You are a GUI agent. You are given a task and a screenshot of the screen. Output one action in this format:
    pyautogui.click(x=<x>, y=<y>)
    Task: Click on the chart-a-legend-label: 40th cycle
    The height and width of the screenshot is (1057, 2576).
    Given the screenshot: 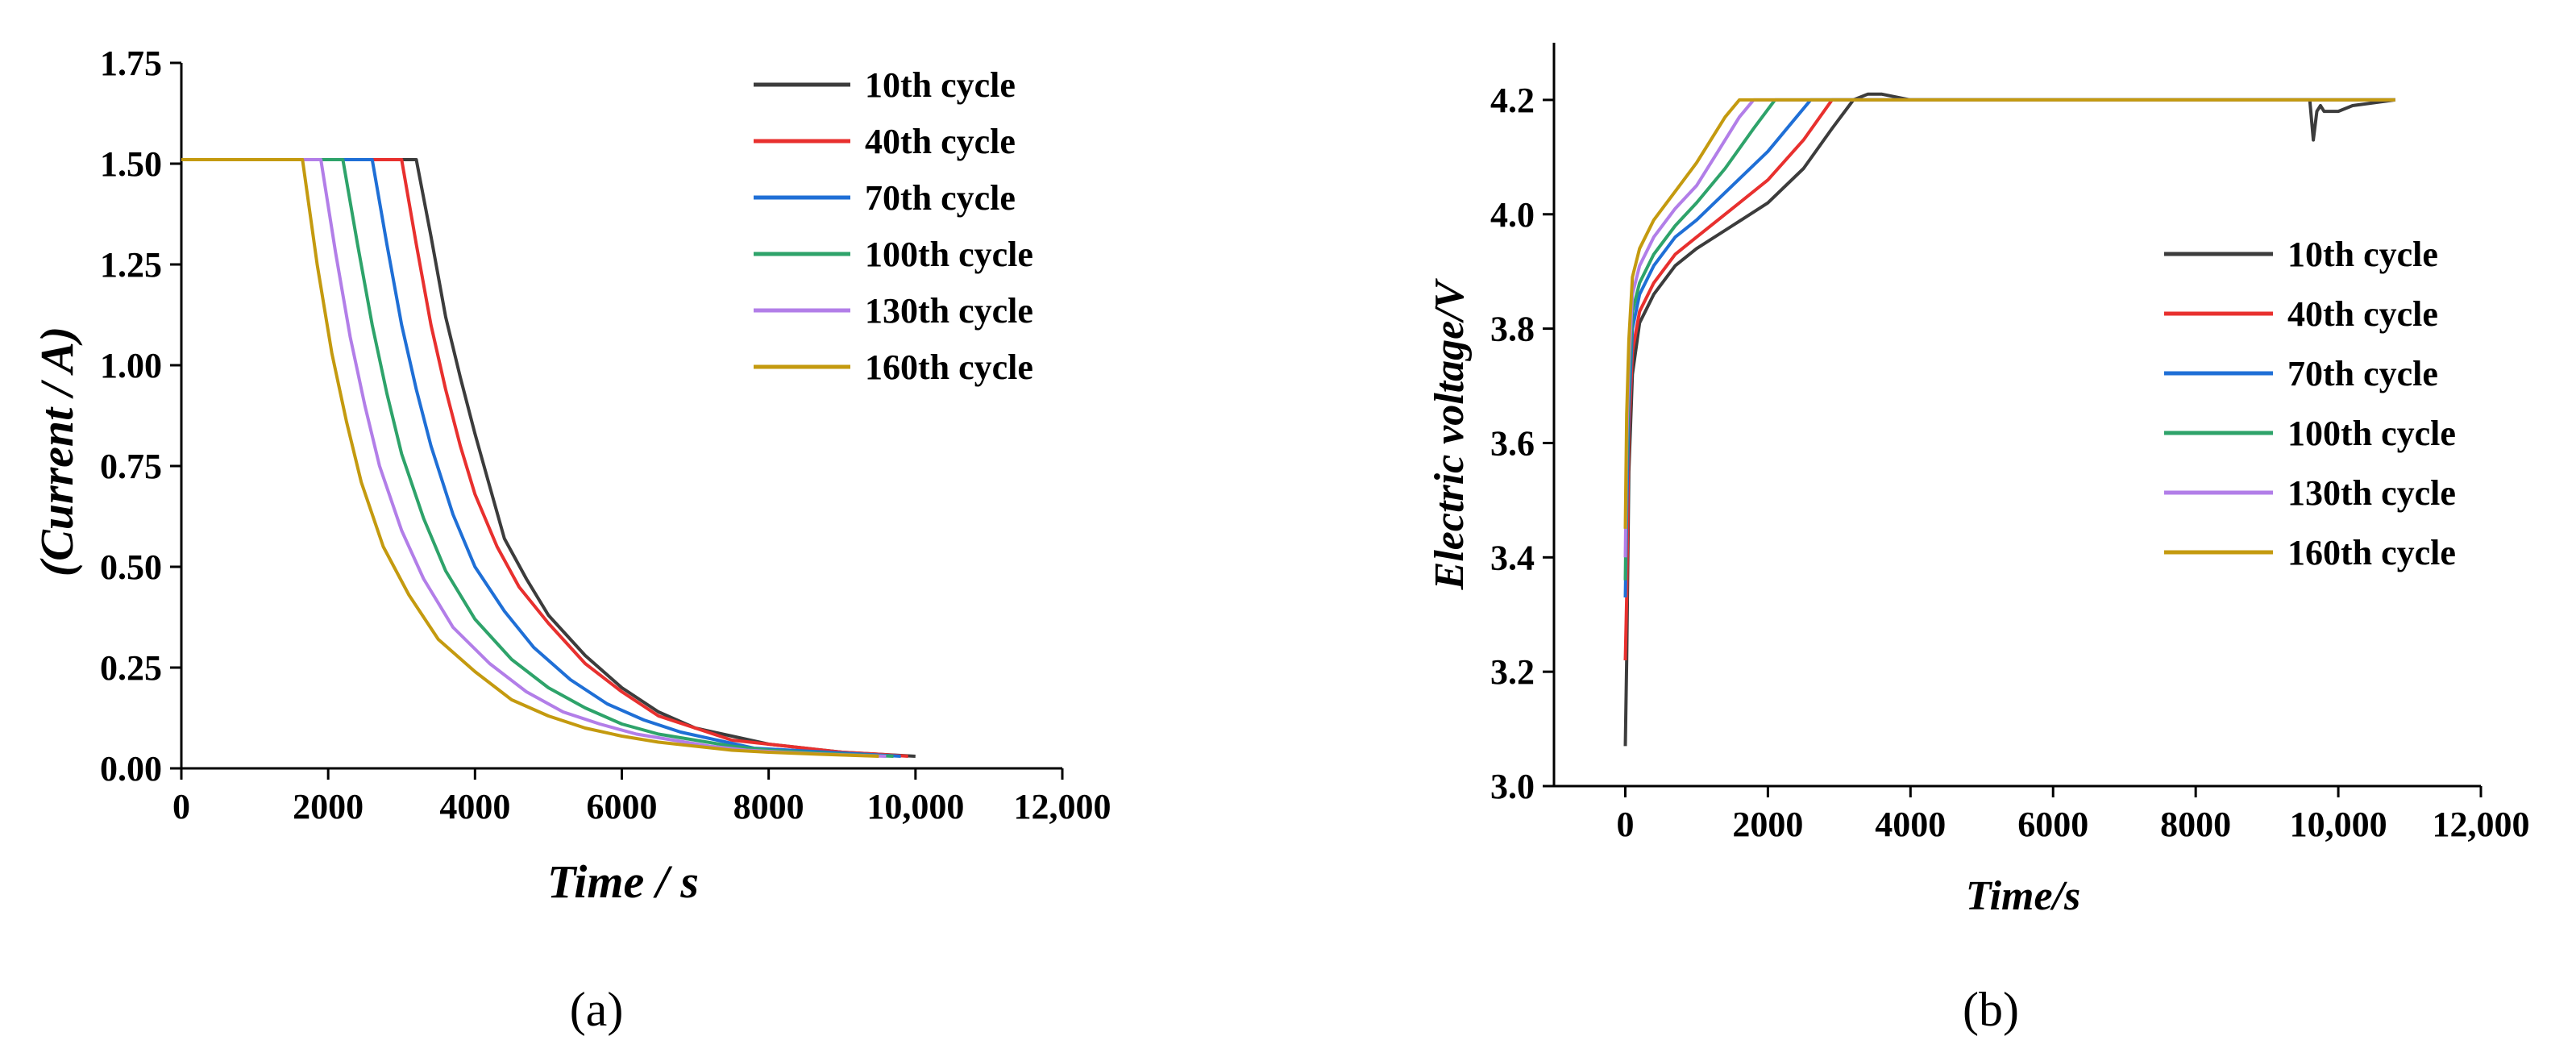 What is the action you would take?
    pyautogui.click(x=940, y=141)
    